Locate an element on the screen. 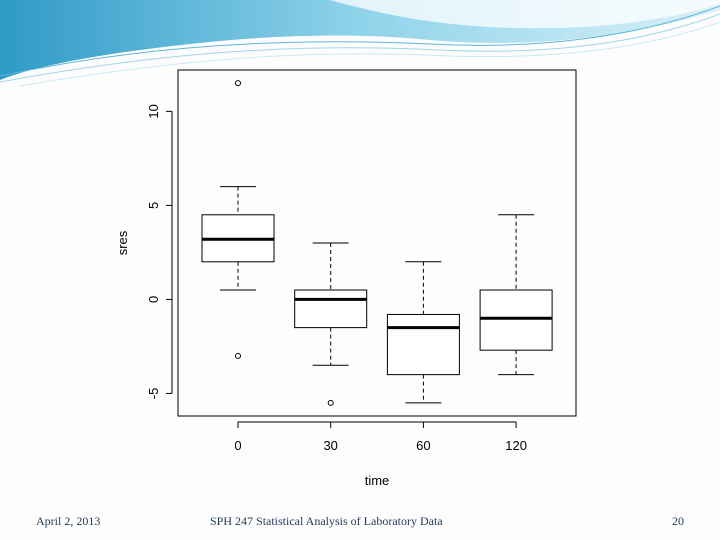 The image size is (720, 540). x-tick-label-120: 120 is located at coordinates (516, 445).